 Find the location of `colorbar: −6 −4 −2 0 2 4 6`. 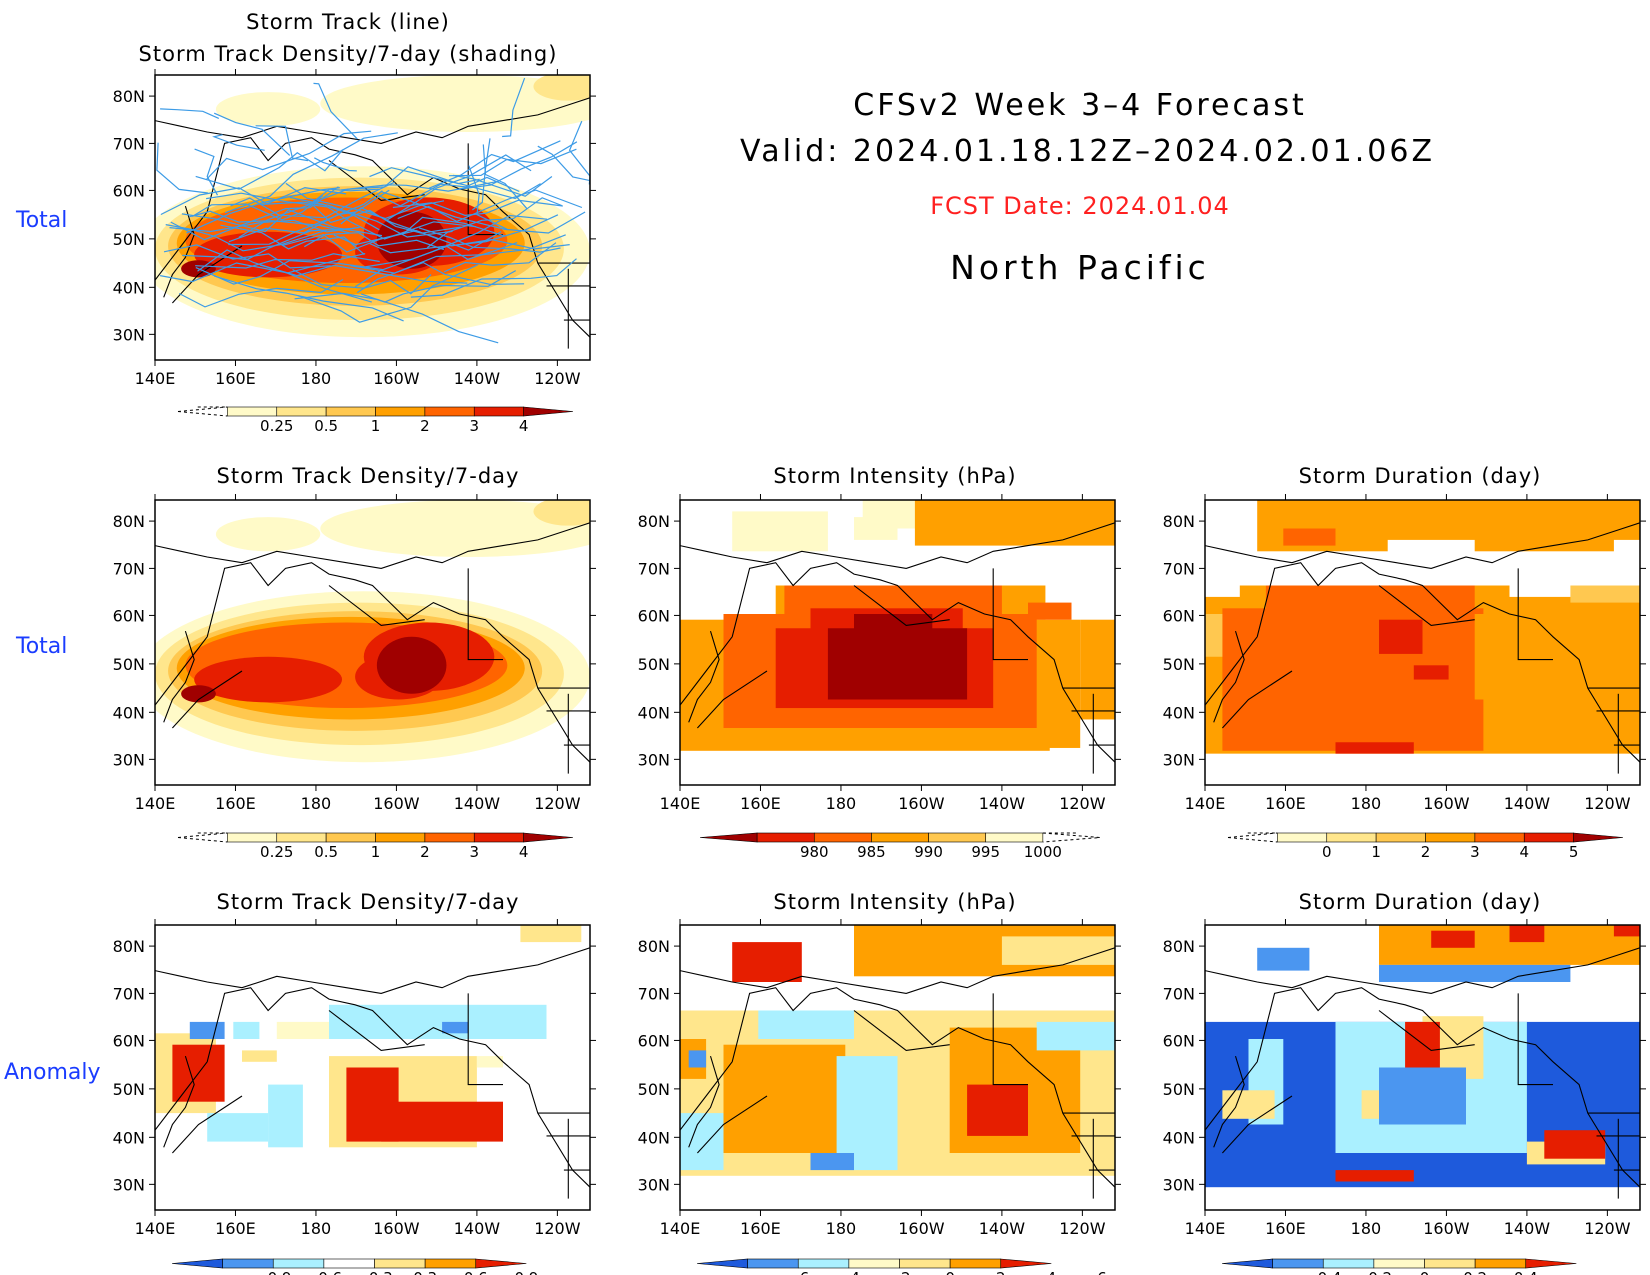

colorbar: −6 −4 −2 0 2 4 6 is located at coordinates (901, 1266).